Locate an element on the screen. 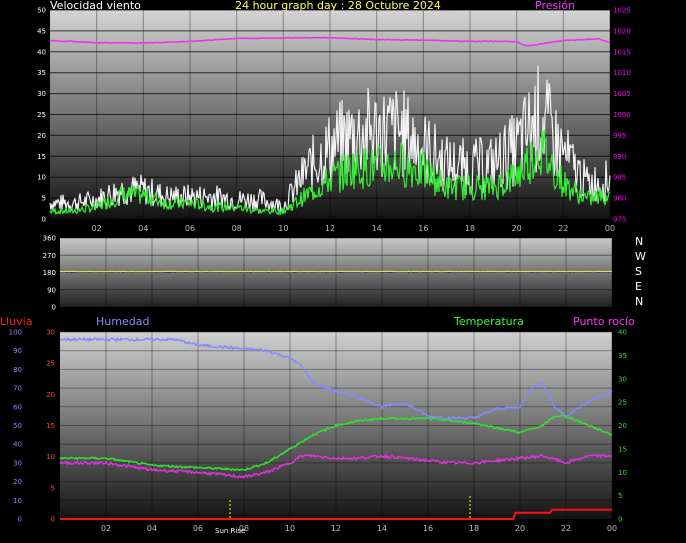  humidity-tick-label: 20 is located at coordinates (17, 482).